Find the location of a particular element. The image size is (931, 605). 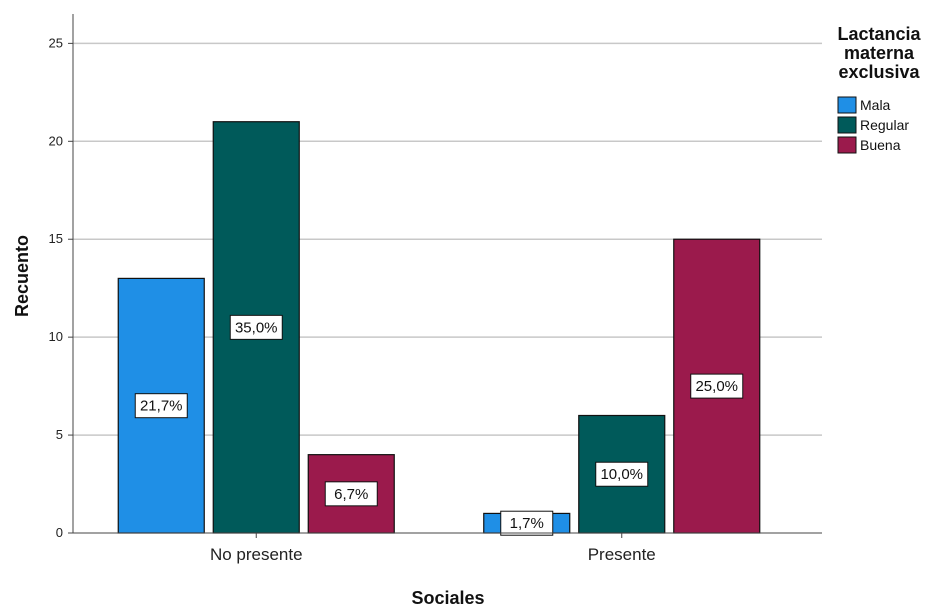

y-tick-label: 5 is located at coordinates (59, 434).